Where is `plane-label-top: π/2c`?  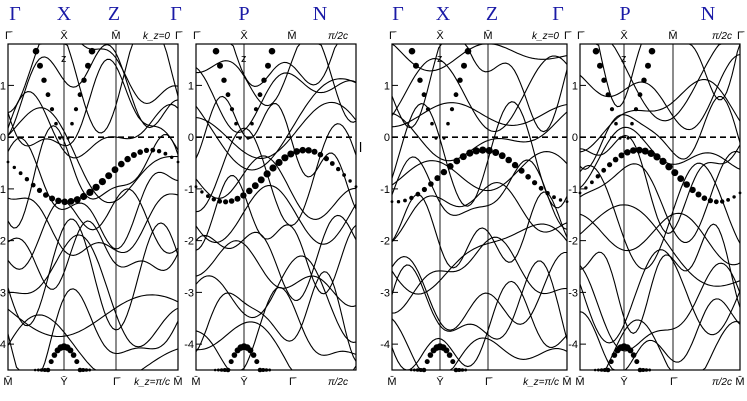
plane-label-top: π/2c is located at coordinates (722, 36).